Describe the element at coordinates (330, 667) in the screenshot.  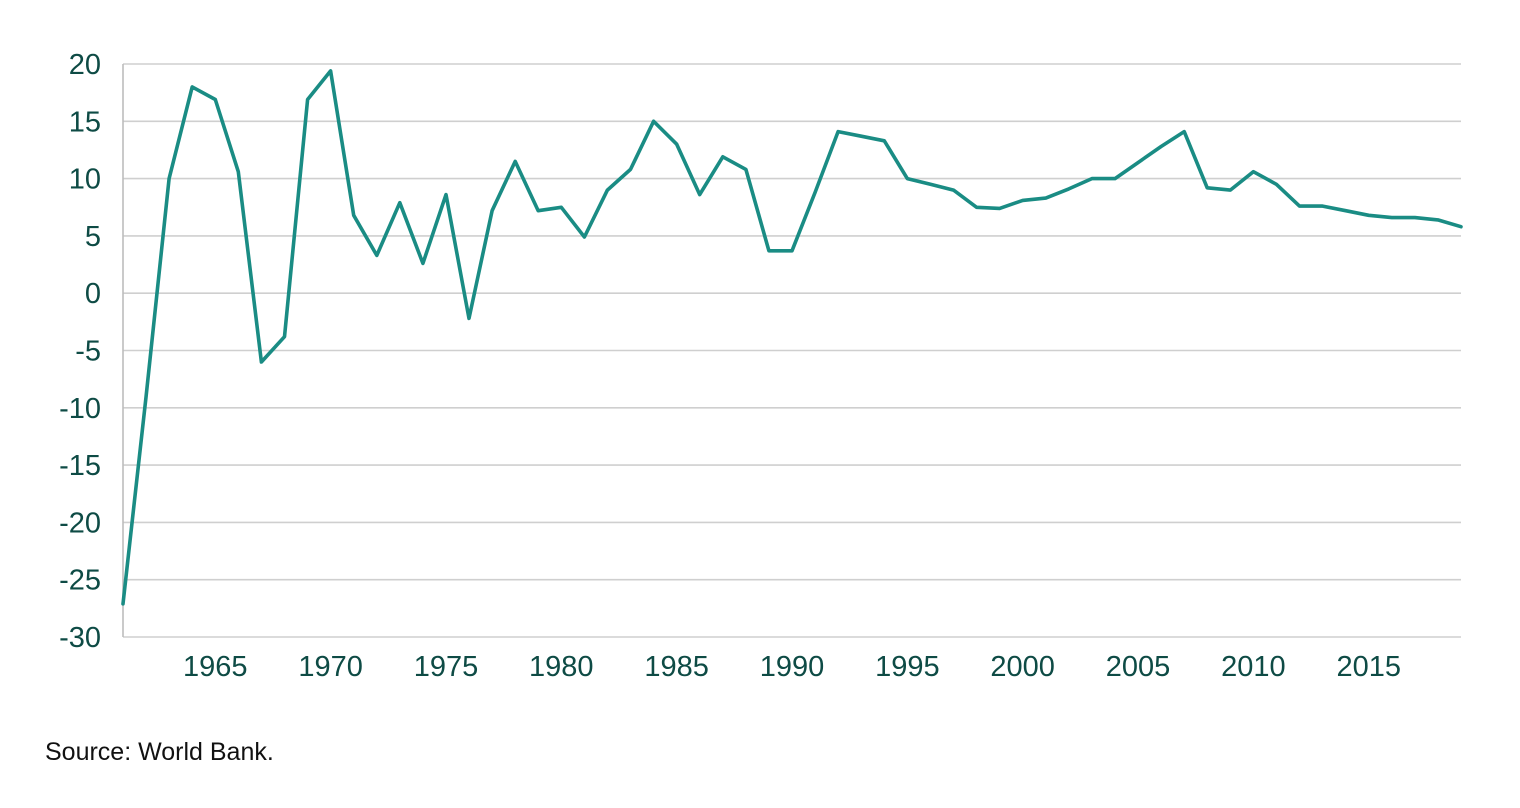
I see `x-tick-label: 1970` at that location.